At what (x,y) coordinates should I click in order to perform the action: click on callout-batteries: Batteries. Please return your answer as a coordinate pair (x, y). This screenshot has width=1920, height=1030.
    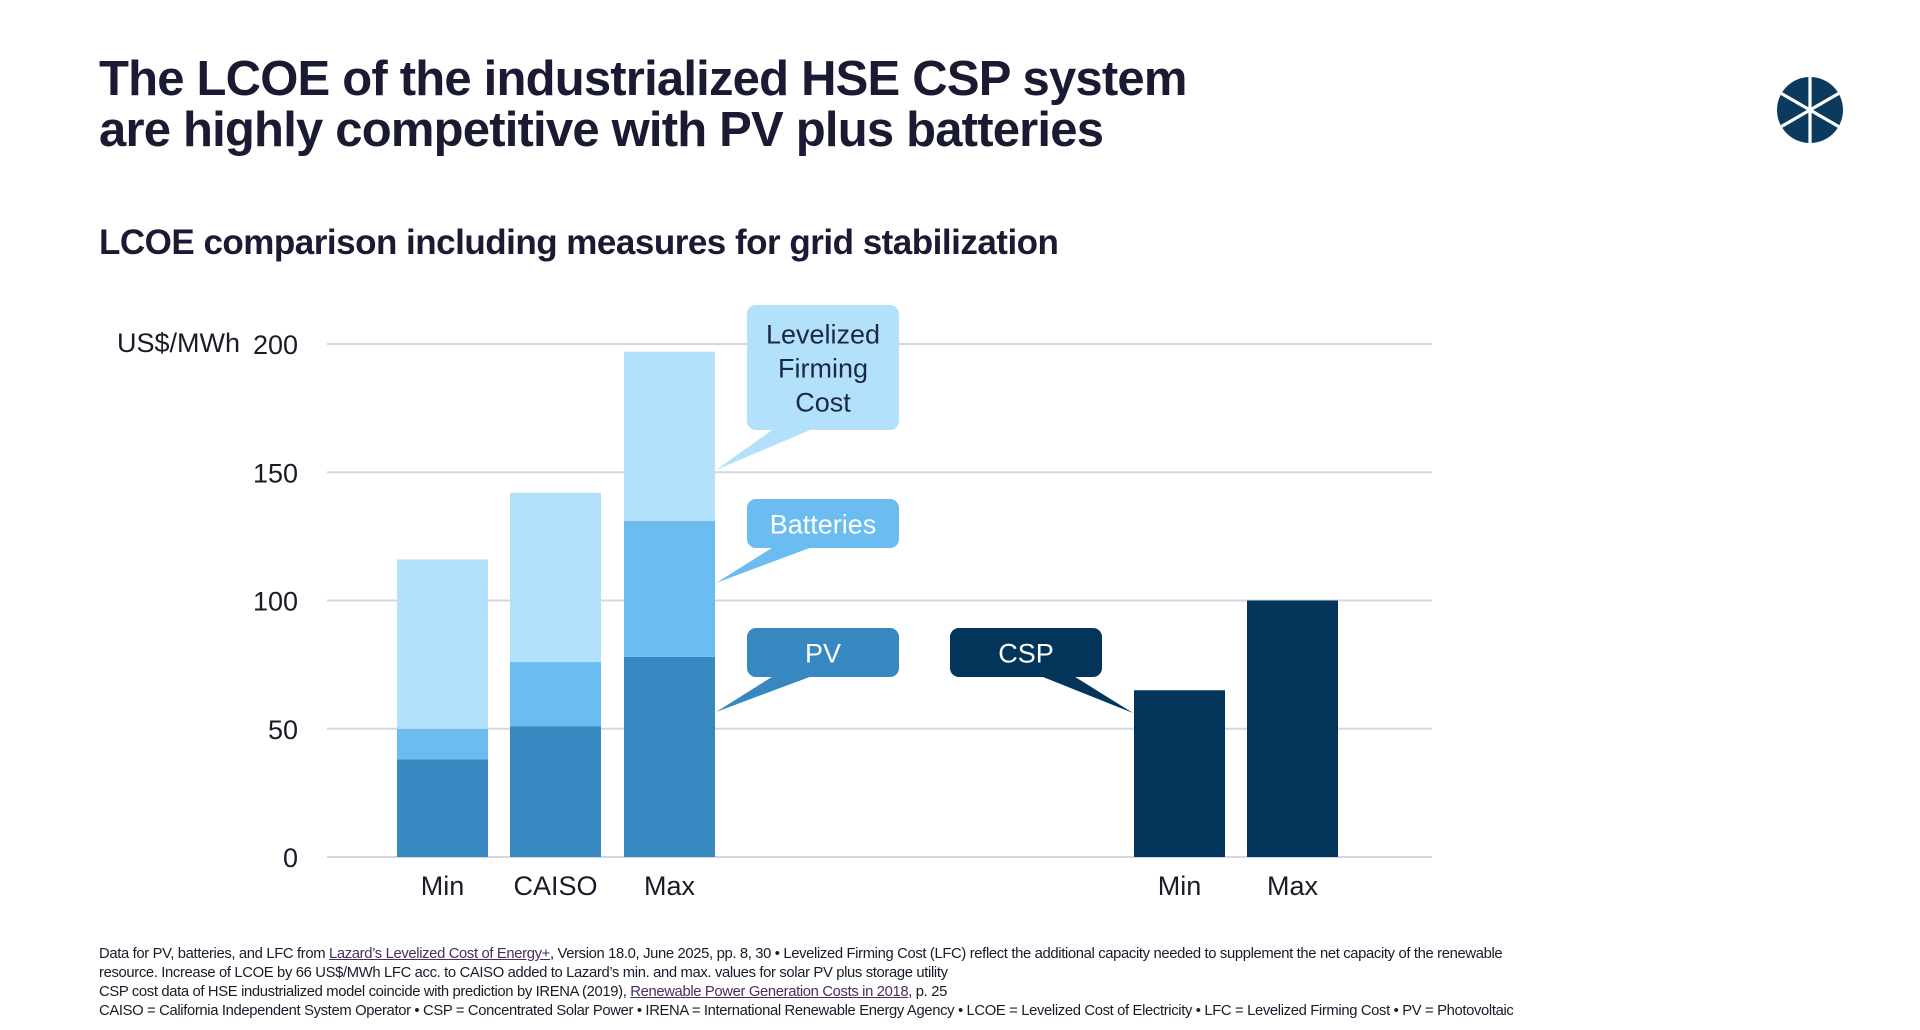
    Looking at the image, I should click on (807, 541).